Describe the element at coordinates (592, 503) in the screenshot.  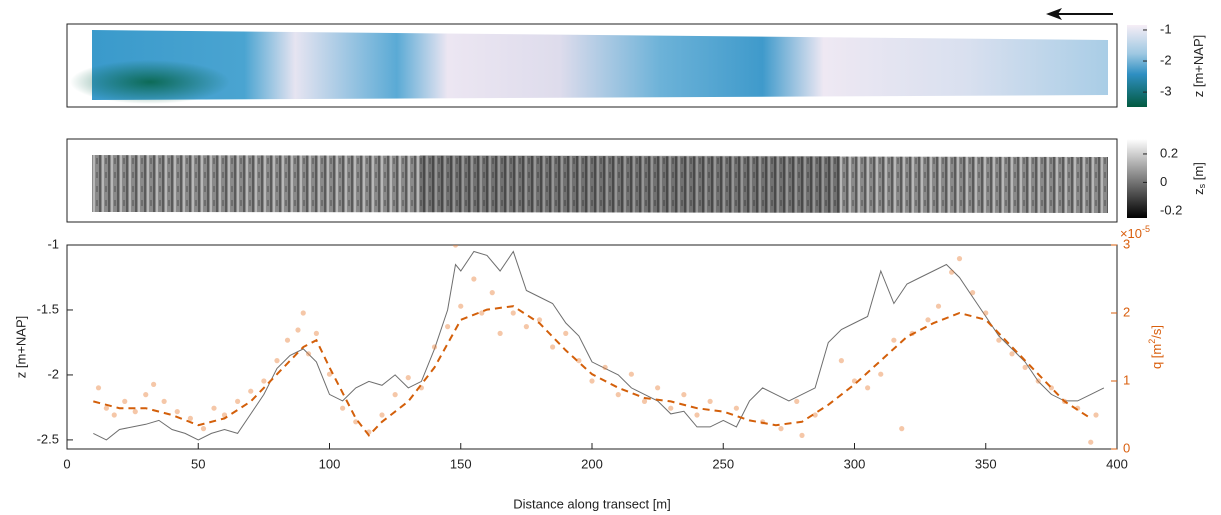
I see `x-axis-label: Distance along transect [m]` at that location.